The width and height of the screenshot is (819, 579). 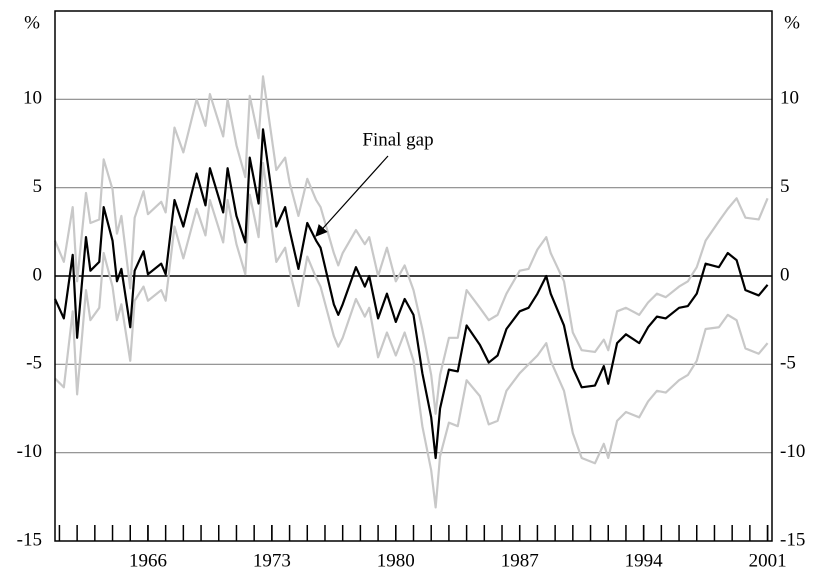 I want to click on y2-tick-label: 10, so click(x=789, y=98).